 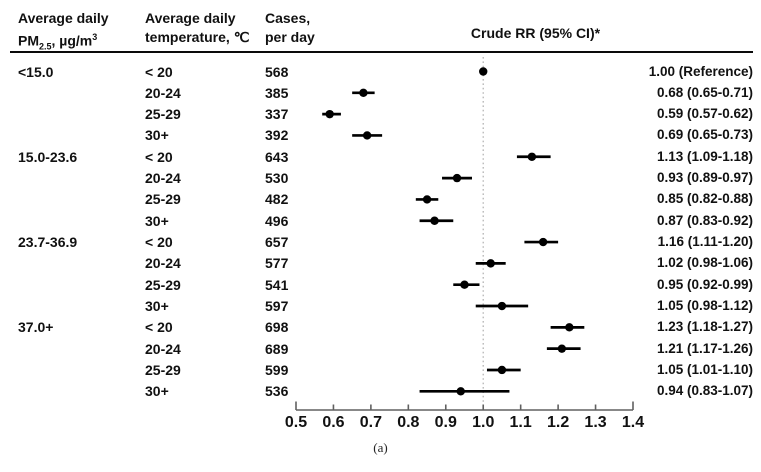 I want to click on rr-ci-label: 1.21 (1.17-1.26), so click(x=704, y=348).